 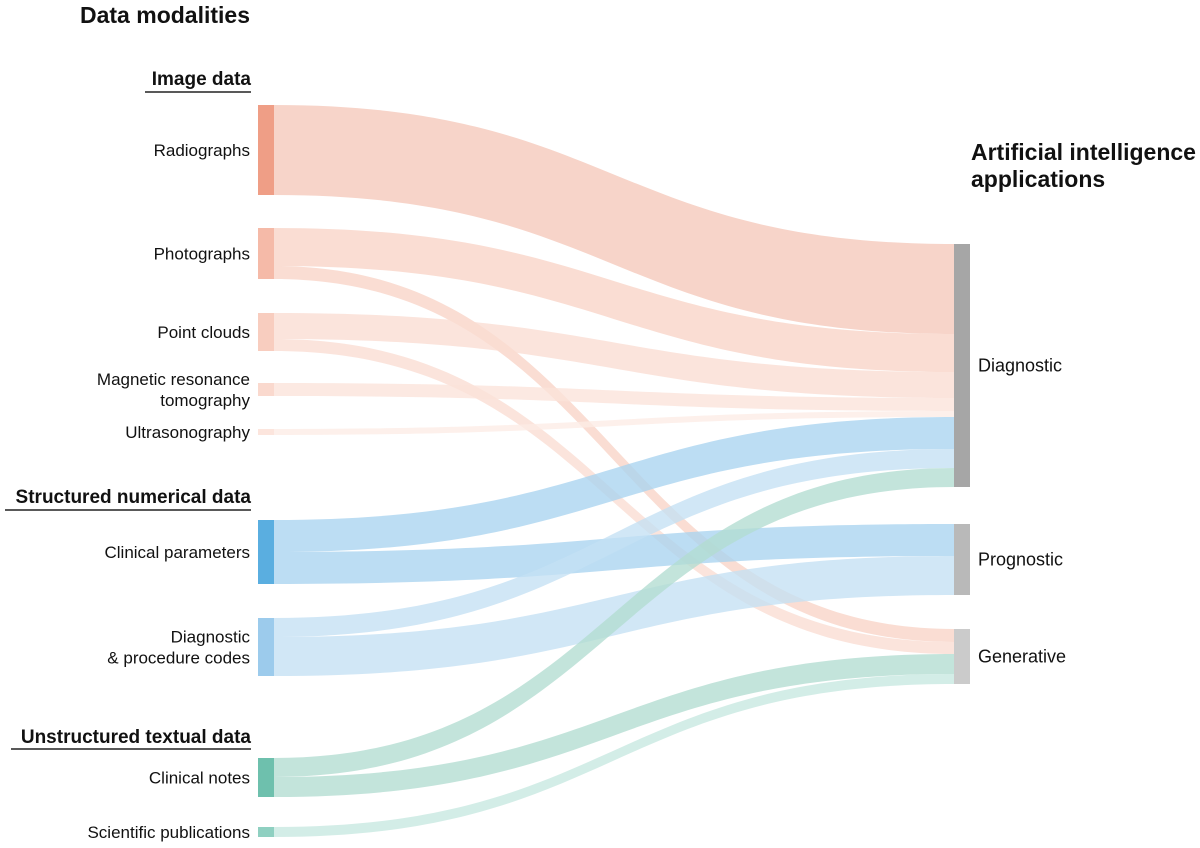 I want to click on source-node-radiographs, so click(x=266, y=150).